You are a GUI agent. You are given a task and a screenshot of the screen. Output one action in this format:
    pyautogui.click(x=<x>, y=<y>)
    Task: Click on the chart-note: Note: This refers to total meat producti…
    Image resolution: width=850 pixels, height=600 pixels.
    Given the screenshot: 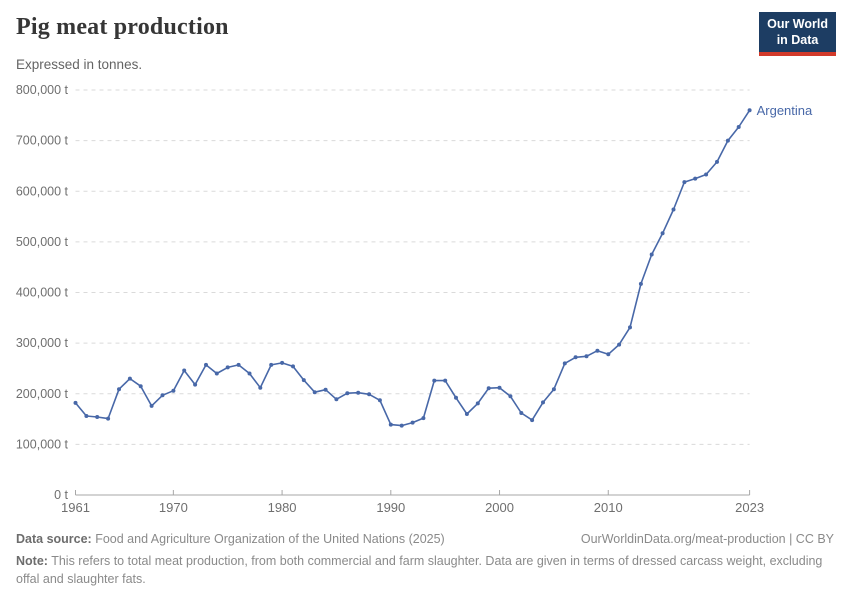 What is the action you would take?
    pyautogui.click(x=425, y=571)
    